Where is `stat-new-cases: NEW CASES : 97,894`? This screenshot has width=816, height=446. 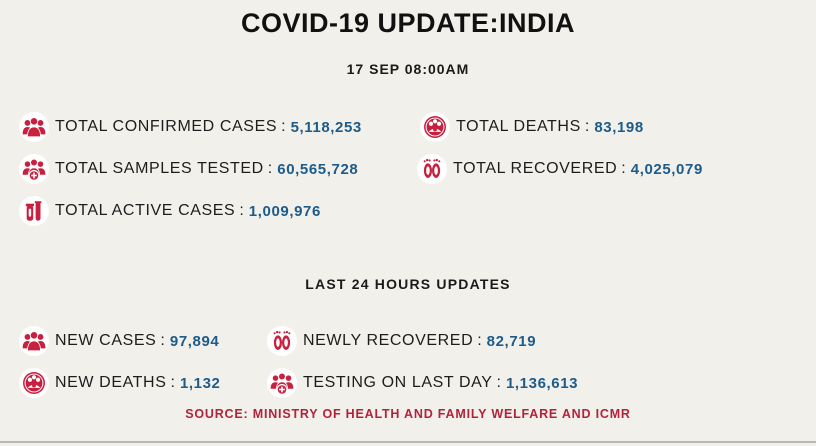
stat-new-cases: NEW CASES : 97,894 is located at coordinates (119, 341).